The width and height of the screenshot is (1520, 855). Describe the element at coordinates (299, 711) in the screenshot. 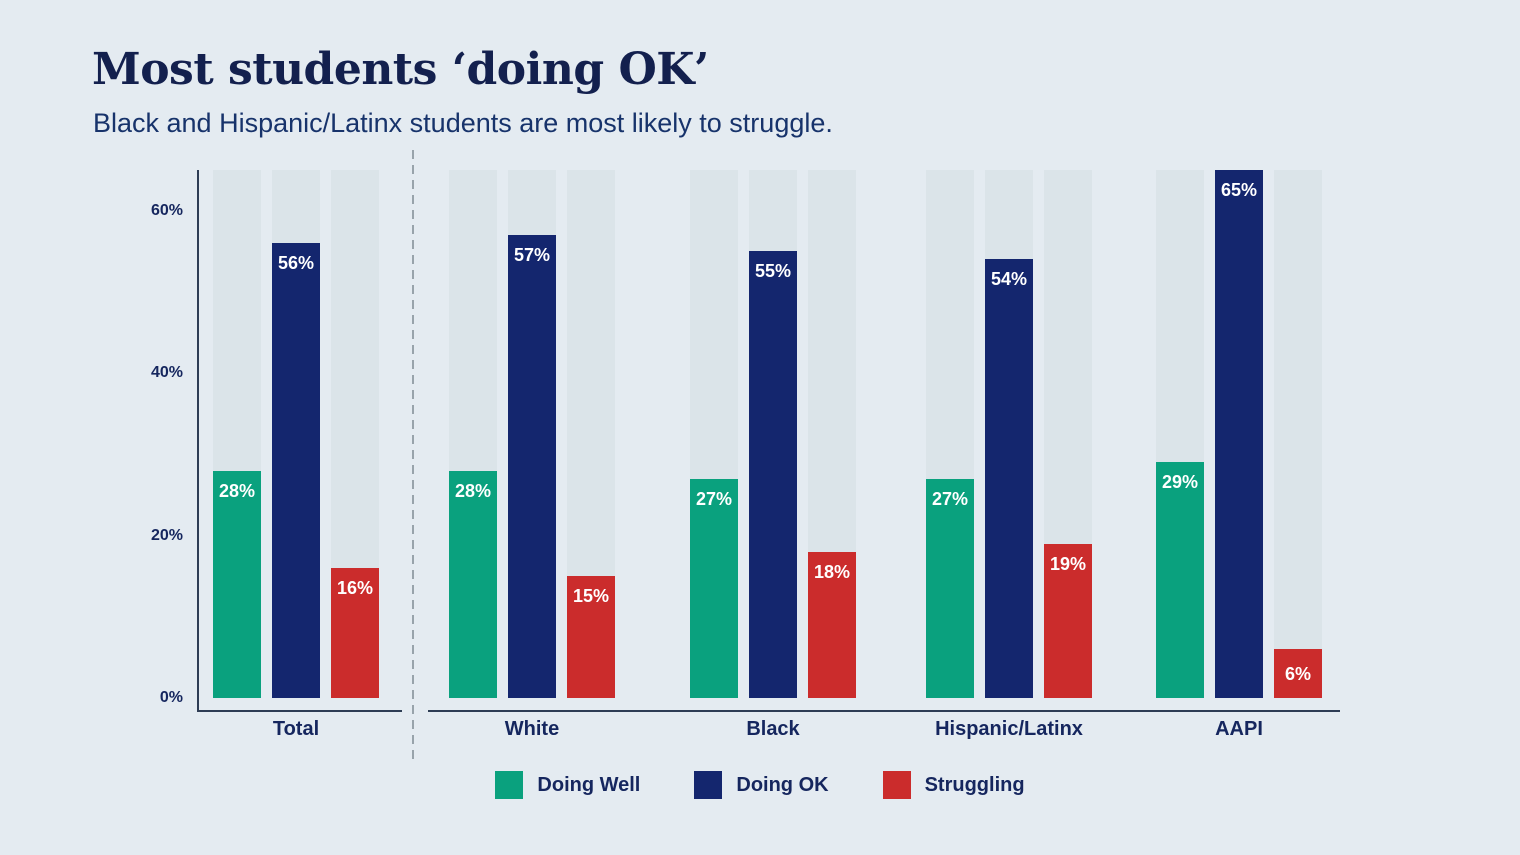

I see `x-baseline-total` at that location.